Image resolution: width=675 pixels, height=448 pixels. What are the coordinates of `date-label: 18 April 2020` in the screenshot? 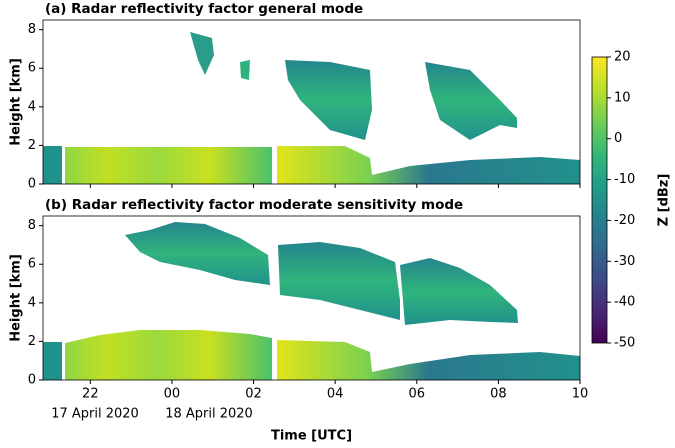 It's located at (209, 414).